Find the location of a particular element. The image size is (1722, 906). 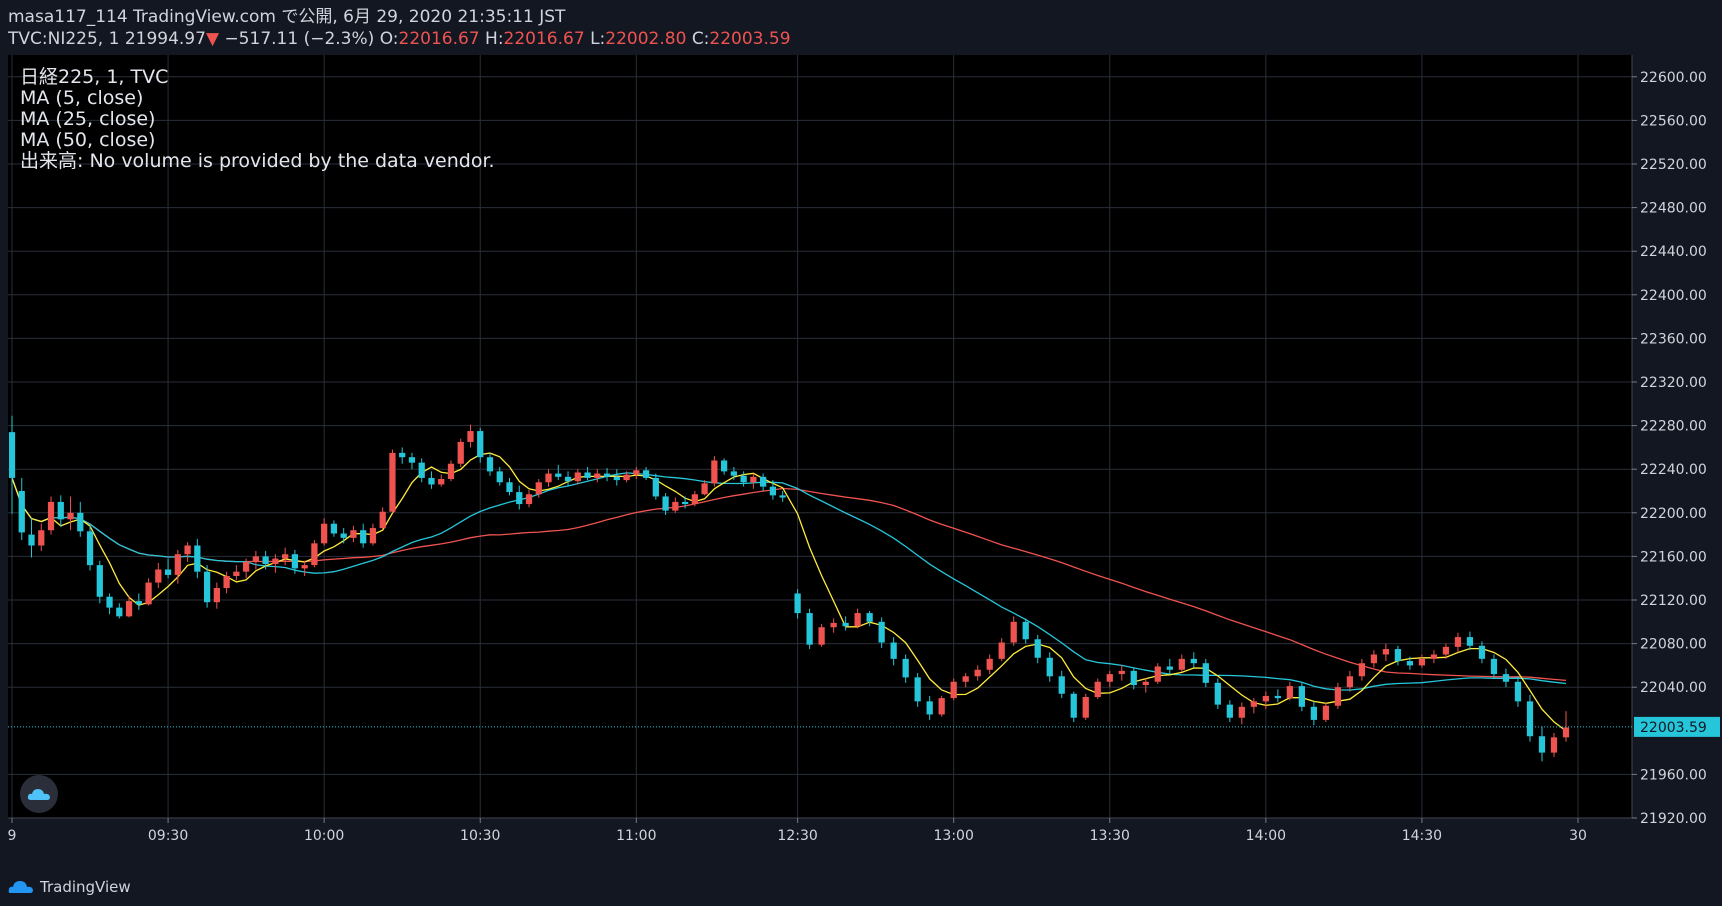

time-tick-label: 14:00 is located at coordinates (1266, 836).